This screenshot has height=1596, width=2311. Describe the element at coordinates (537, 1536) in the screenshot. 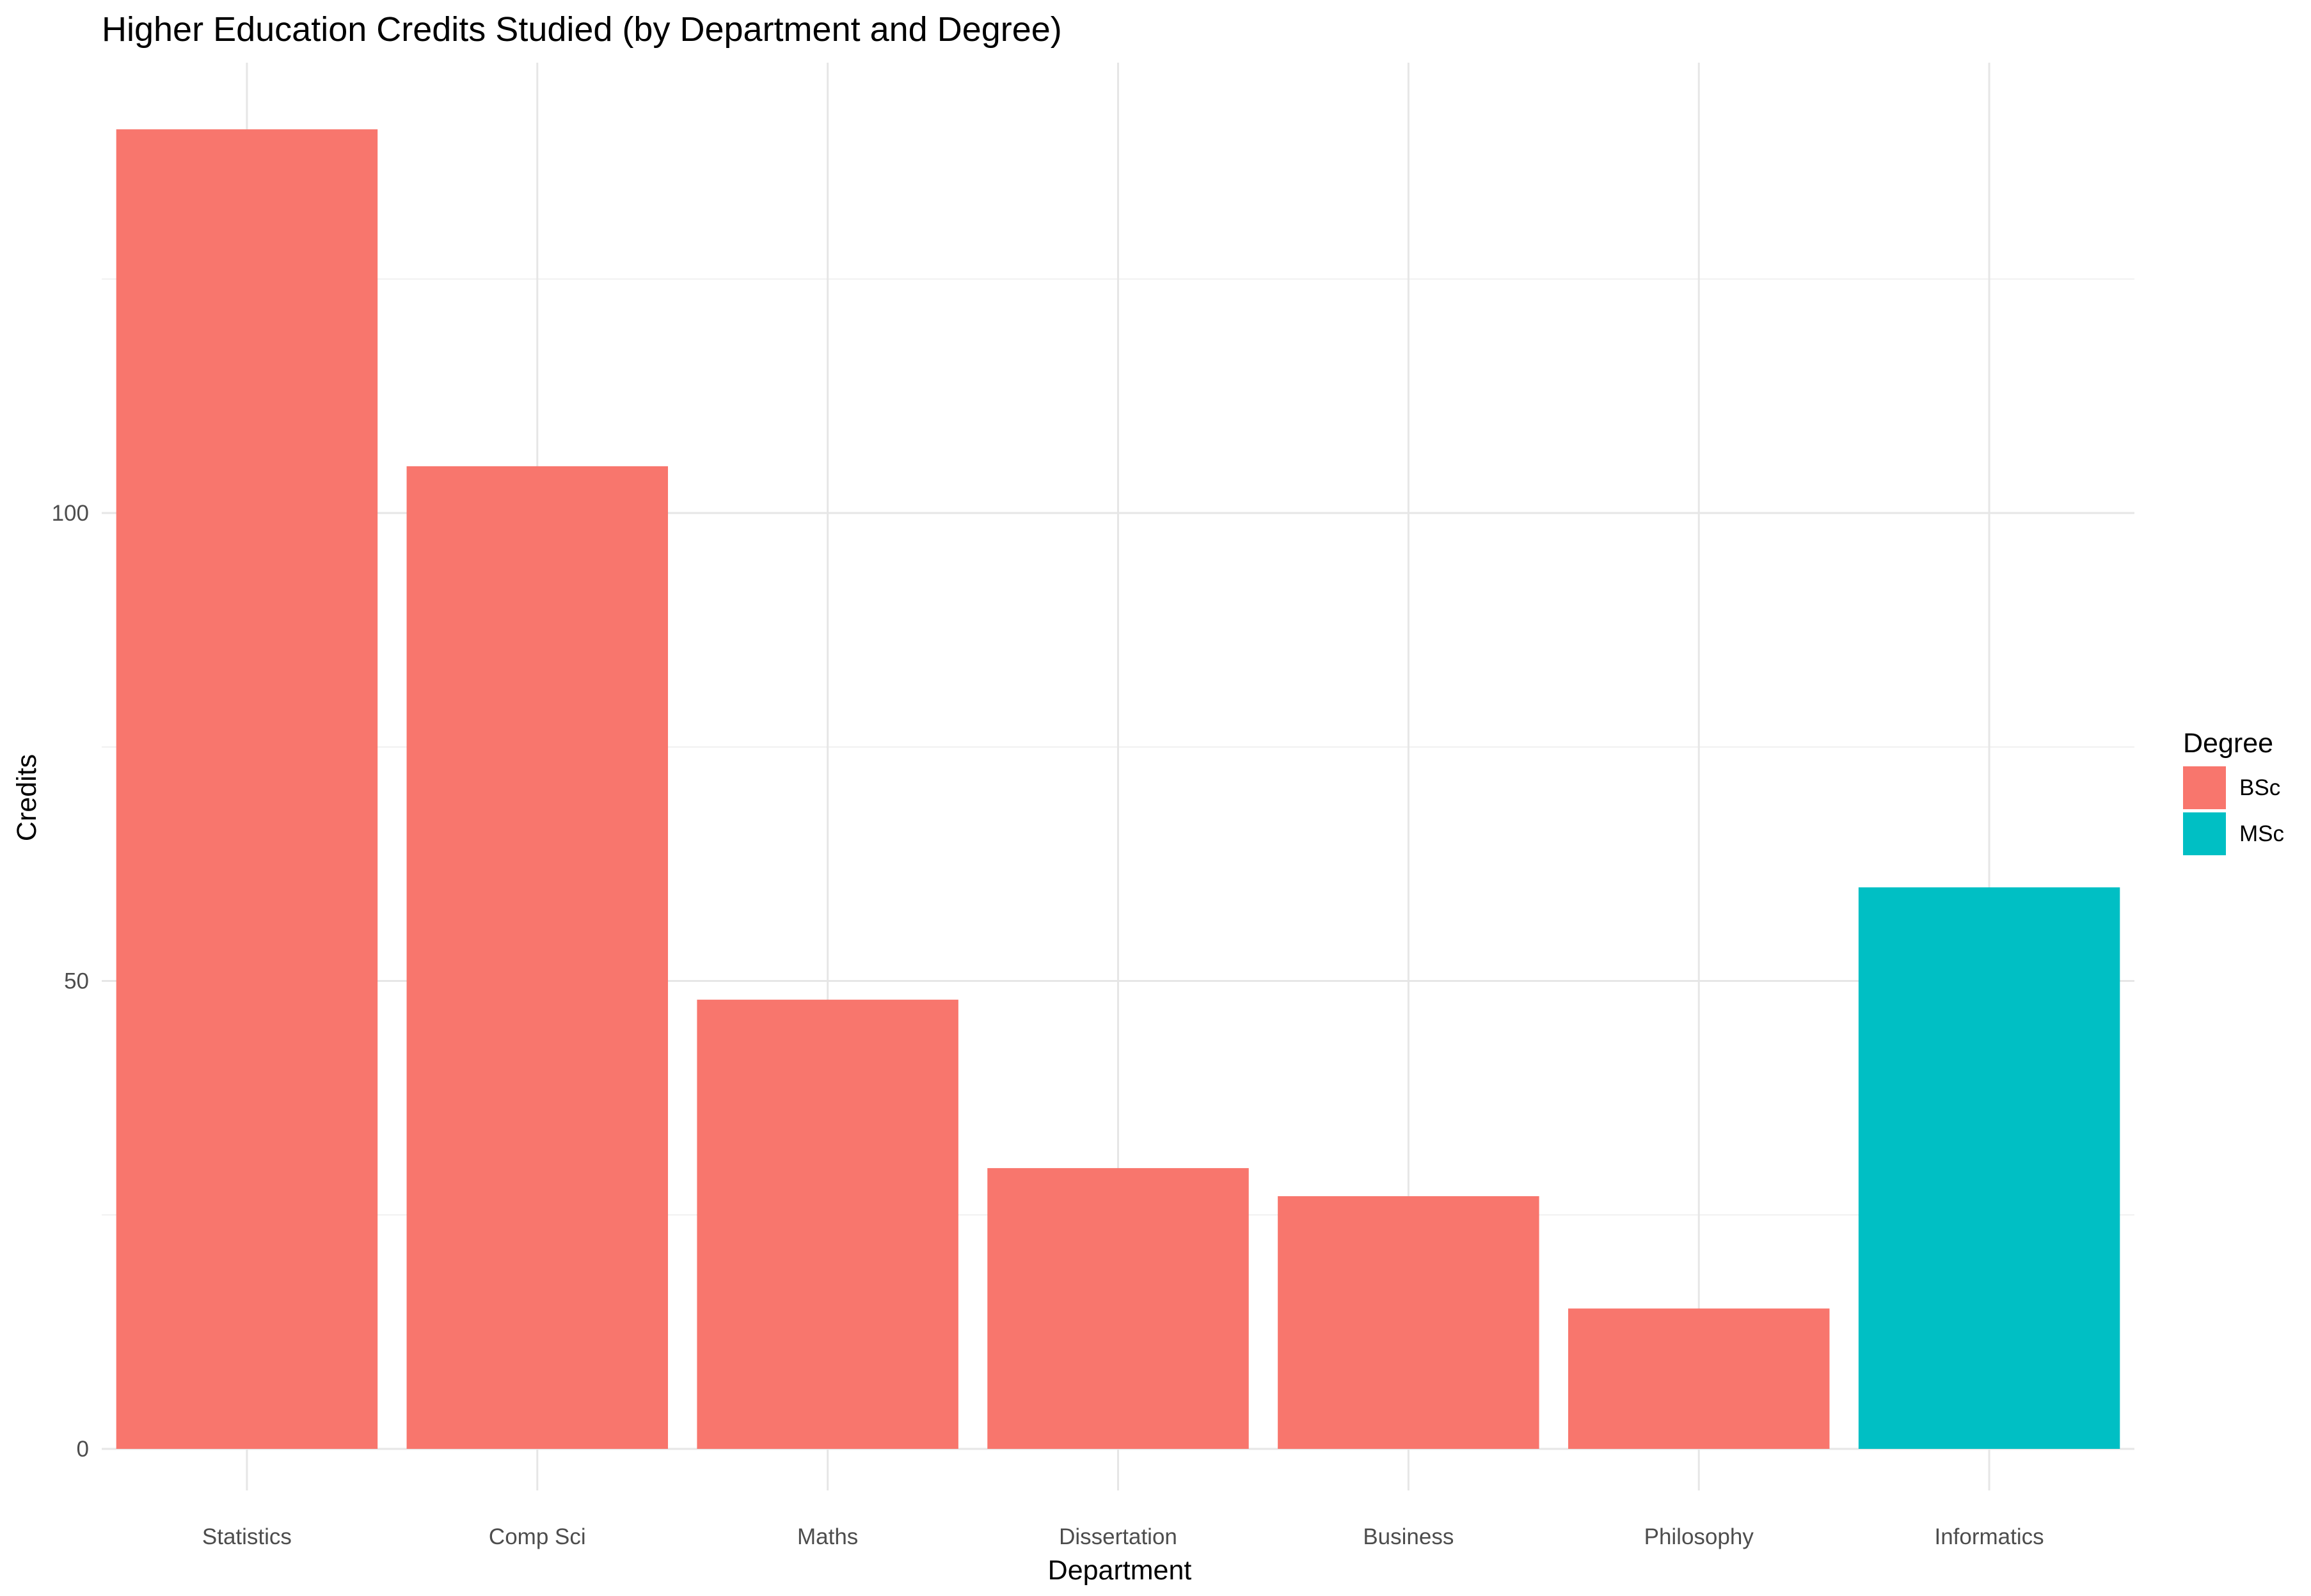

I see `x-tick-label: Comp Sci` at that location.